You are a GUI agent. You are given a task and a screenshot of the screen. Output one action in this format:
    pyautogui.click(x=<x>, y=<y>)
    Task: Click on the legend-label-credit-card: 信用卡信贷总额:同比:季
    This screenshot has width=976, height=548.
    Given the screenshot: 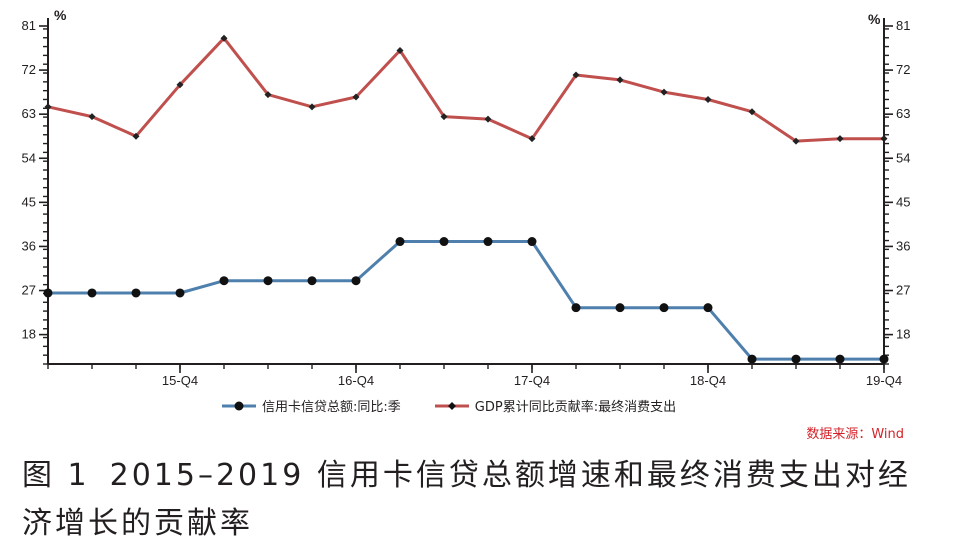 What is the action you would take?
    pyautogui.click(x=331, y=407)
    